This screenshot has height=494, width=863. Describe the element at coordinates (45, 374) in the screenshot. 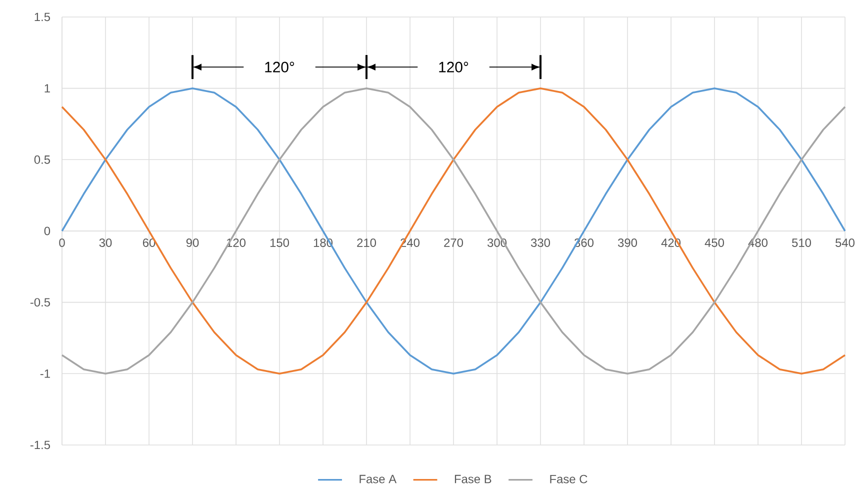

I see `y-tick-label: -1` at that location.